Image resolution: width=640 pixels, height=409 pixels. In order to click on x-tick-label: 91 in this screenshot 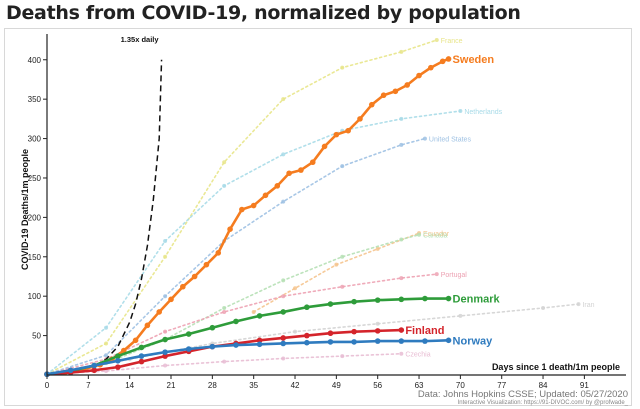, I will do `click(584, 385)`.